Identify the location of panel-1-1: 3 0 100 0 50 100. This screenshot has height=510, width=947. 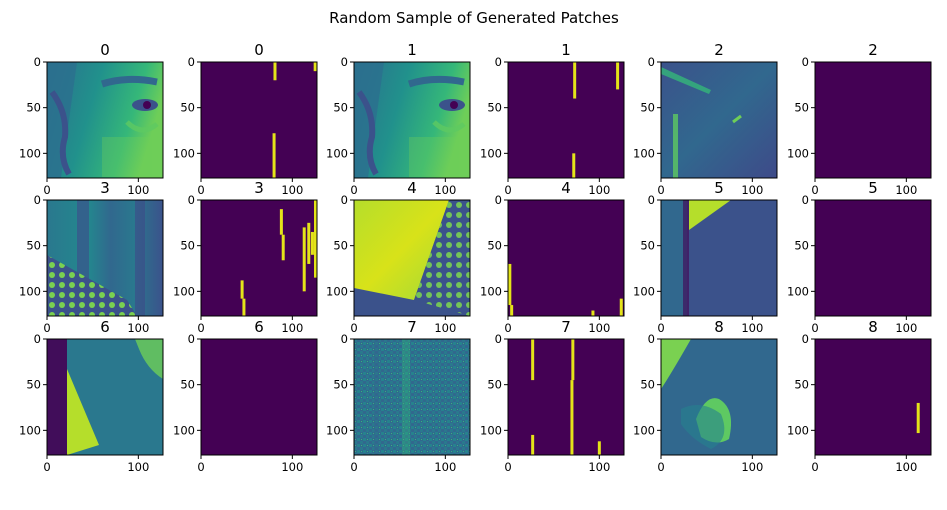
(245, 257).